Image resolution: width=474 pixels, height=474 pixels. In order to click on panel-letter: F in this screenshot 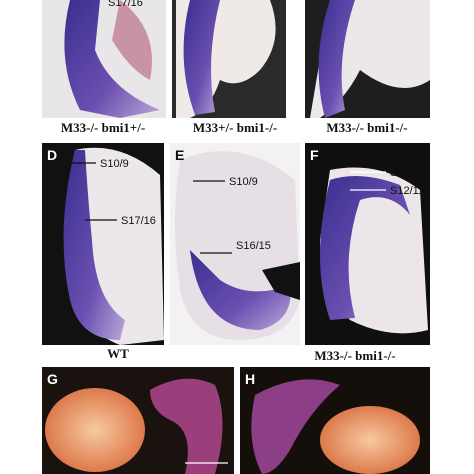, I will do `click(314, 155)`.